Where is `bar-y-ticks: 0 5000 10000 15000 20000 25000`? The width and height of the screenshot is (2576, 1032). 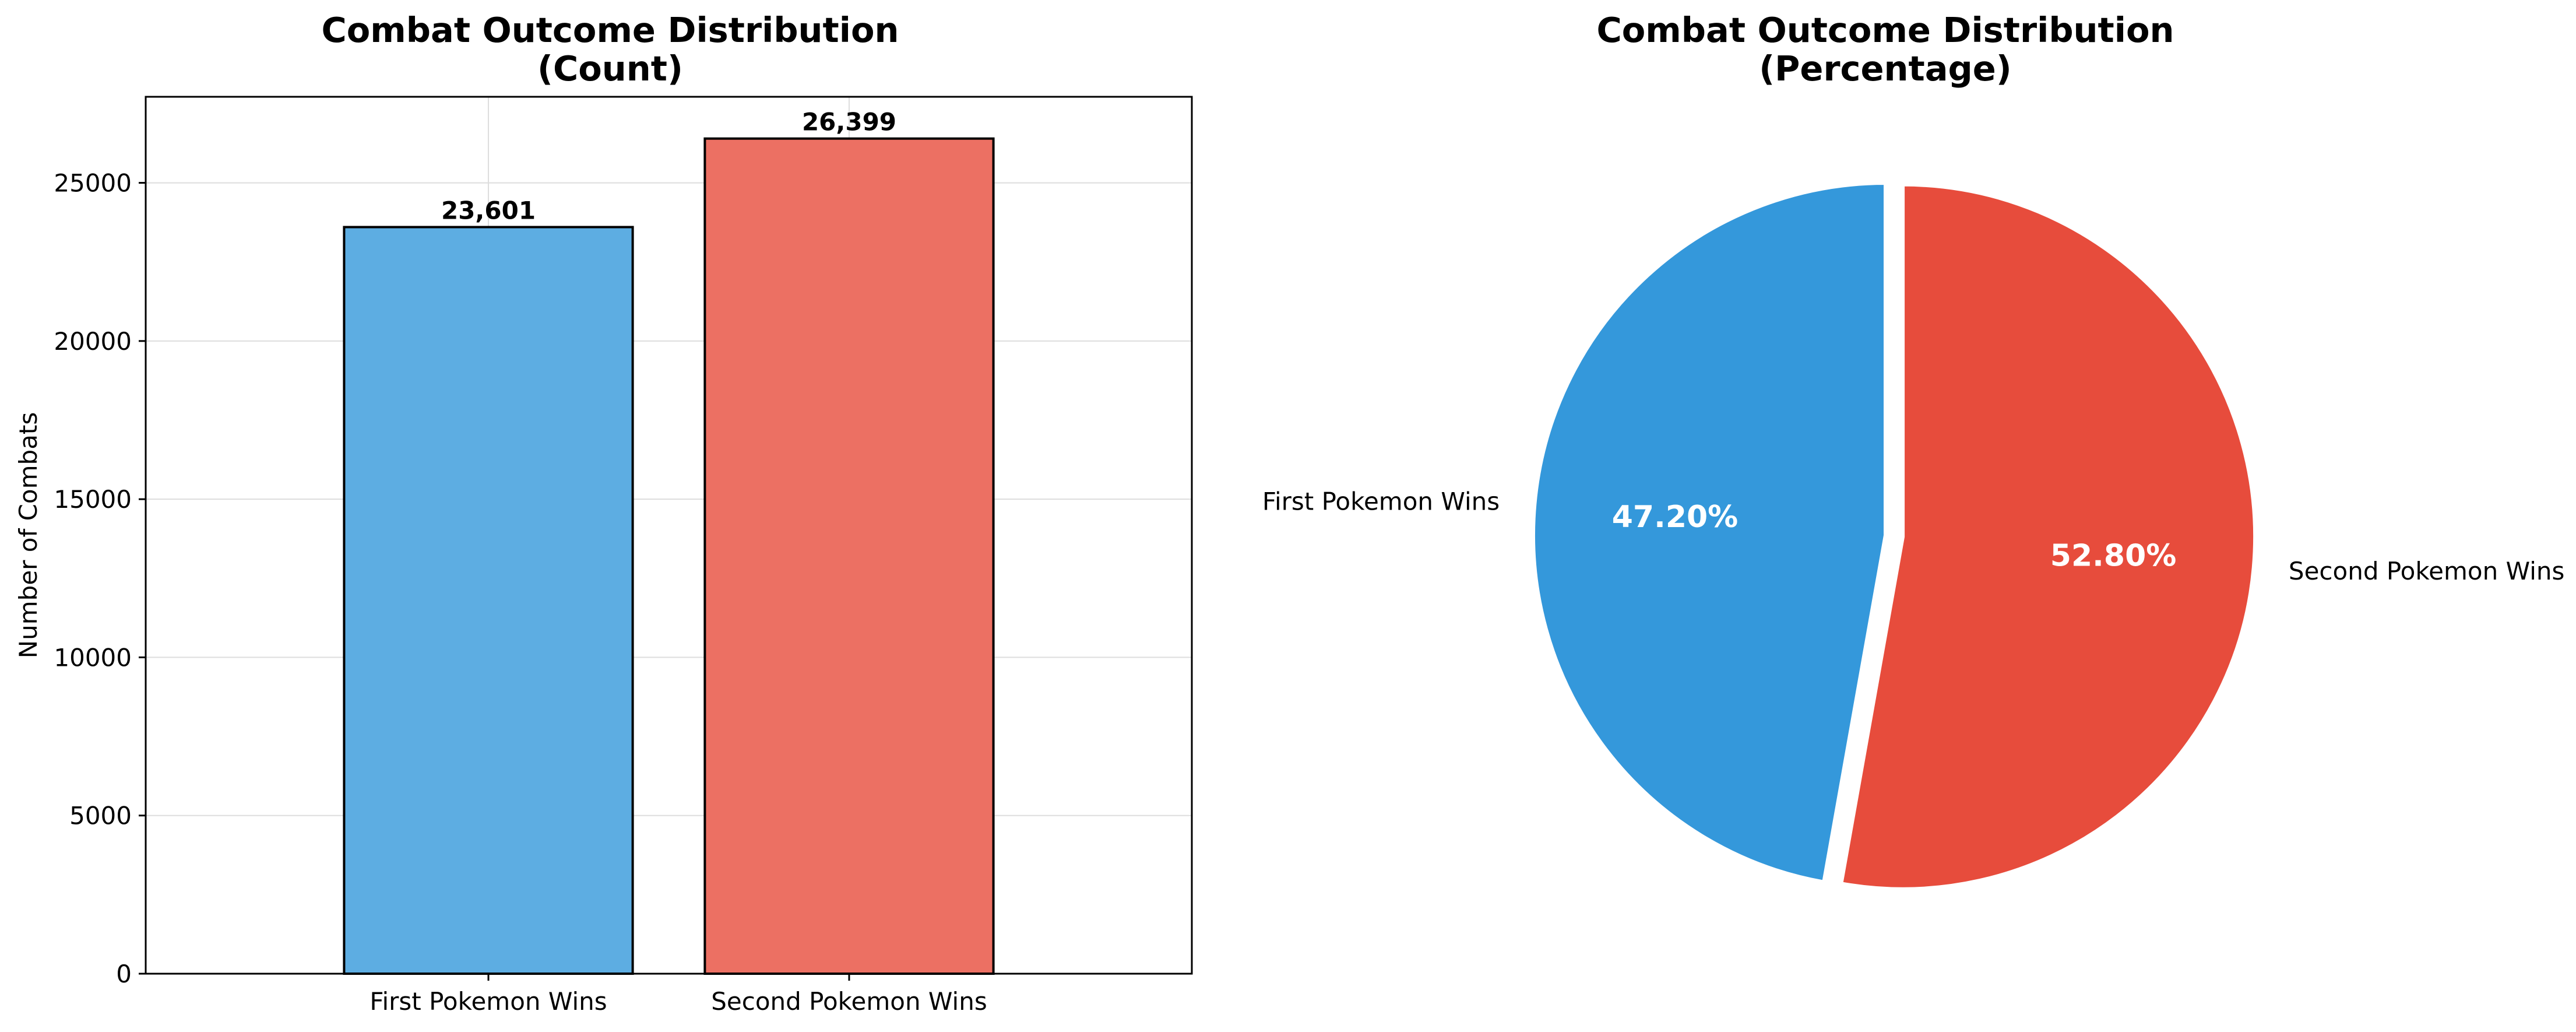
bar-y-ticks: 0 5000 10000 15000 20000 25000 is located at coordinates (100, 578).